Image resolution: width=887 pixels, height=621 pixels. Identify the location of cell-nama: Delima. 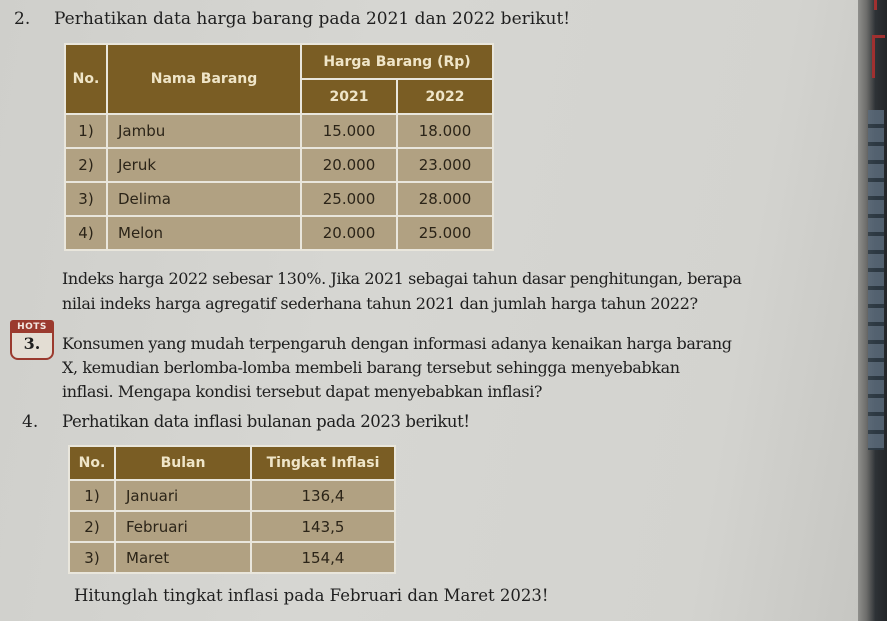
(204, 199).